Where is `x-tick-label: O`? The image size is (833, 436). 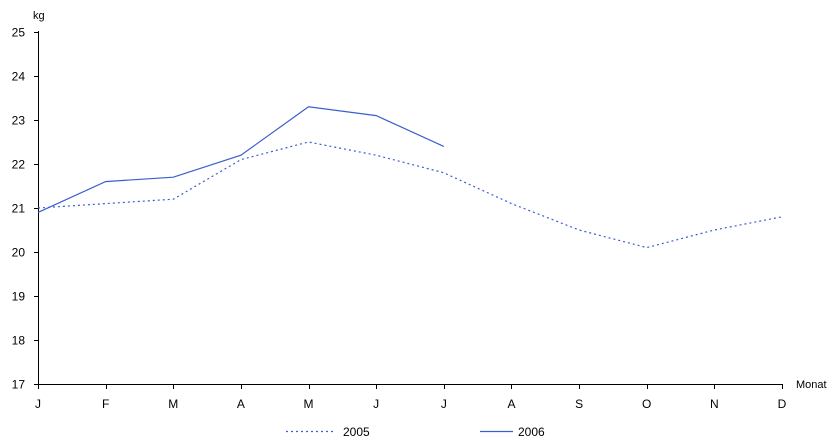 x-tick-label: O is located at coordinates (646, 404).